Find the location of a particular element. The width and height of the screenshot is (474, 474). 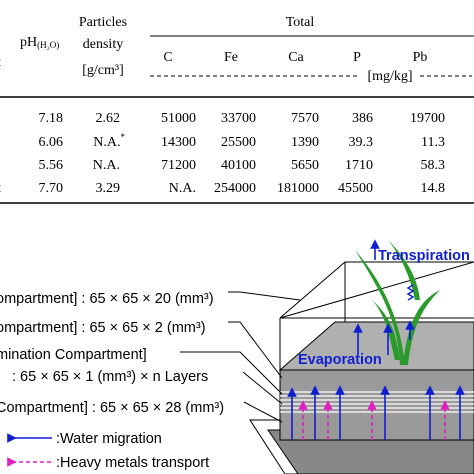

cell-text: N.A. is located at coordinates (106, 142).